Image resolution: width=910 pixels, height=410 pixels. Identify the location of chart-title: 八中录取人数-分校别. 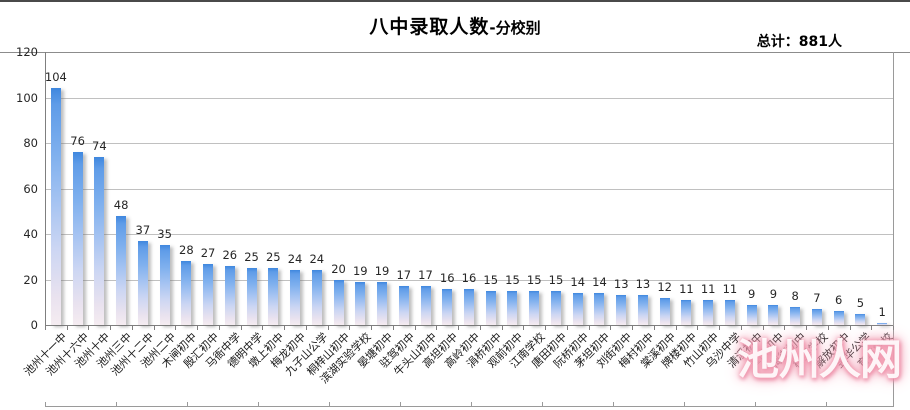
(455, 25).